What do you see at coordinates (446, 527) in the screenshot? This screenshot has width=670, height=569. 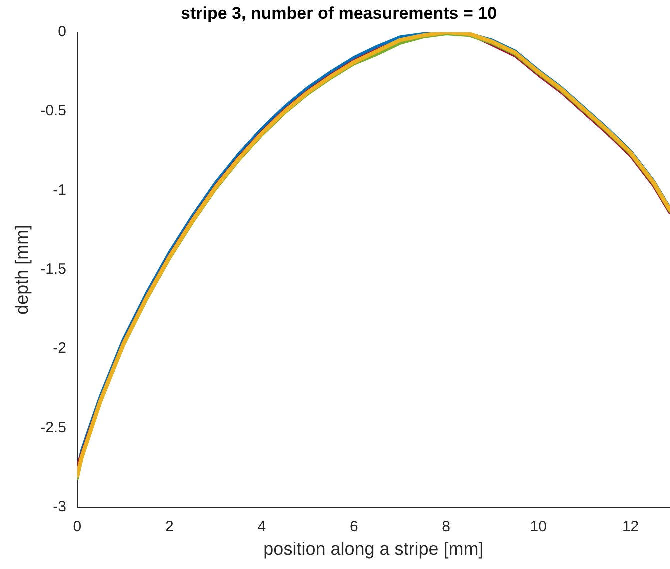 I see `x-tick-label: 8` at bounding box center [446, 527].